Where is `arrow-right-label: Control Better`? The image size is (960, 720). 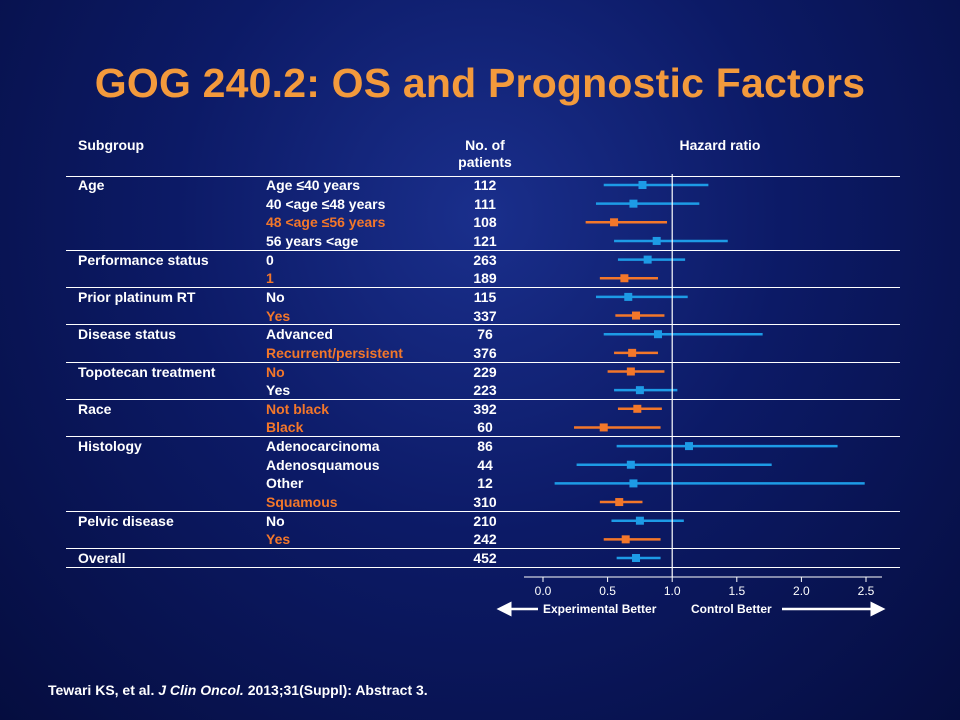 arrow-right-label: Control Better is located at coordinates (731, 609).